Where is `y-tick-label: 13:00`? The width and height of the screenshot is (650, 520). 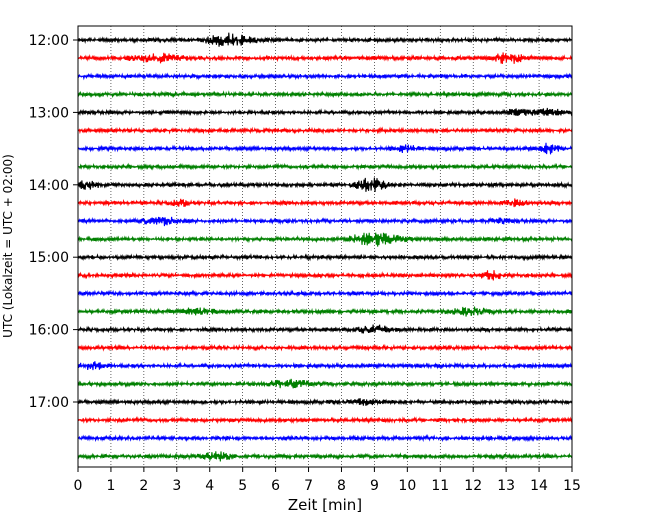 y-tick-label: 13:00 is located at coordinates (49, 113).